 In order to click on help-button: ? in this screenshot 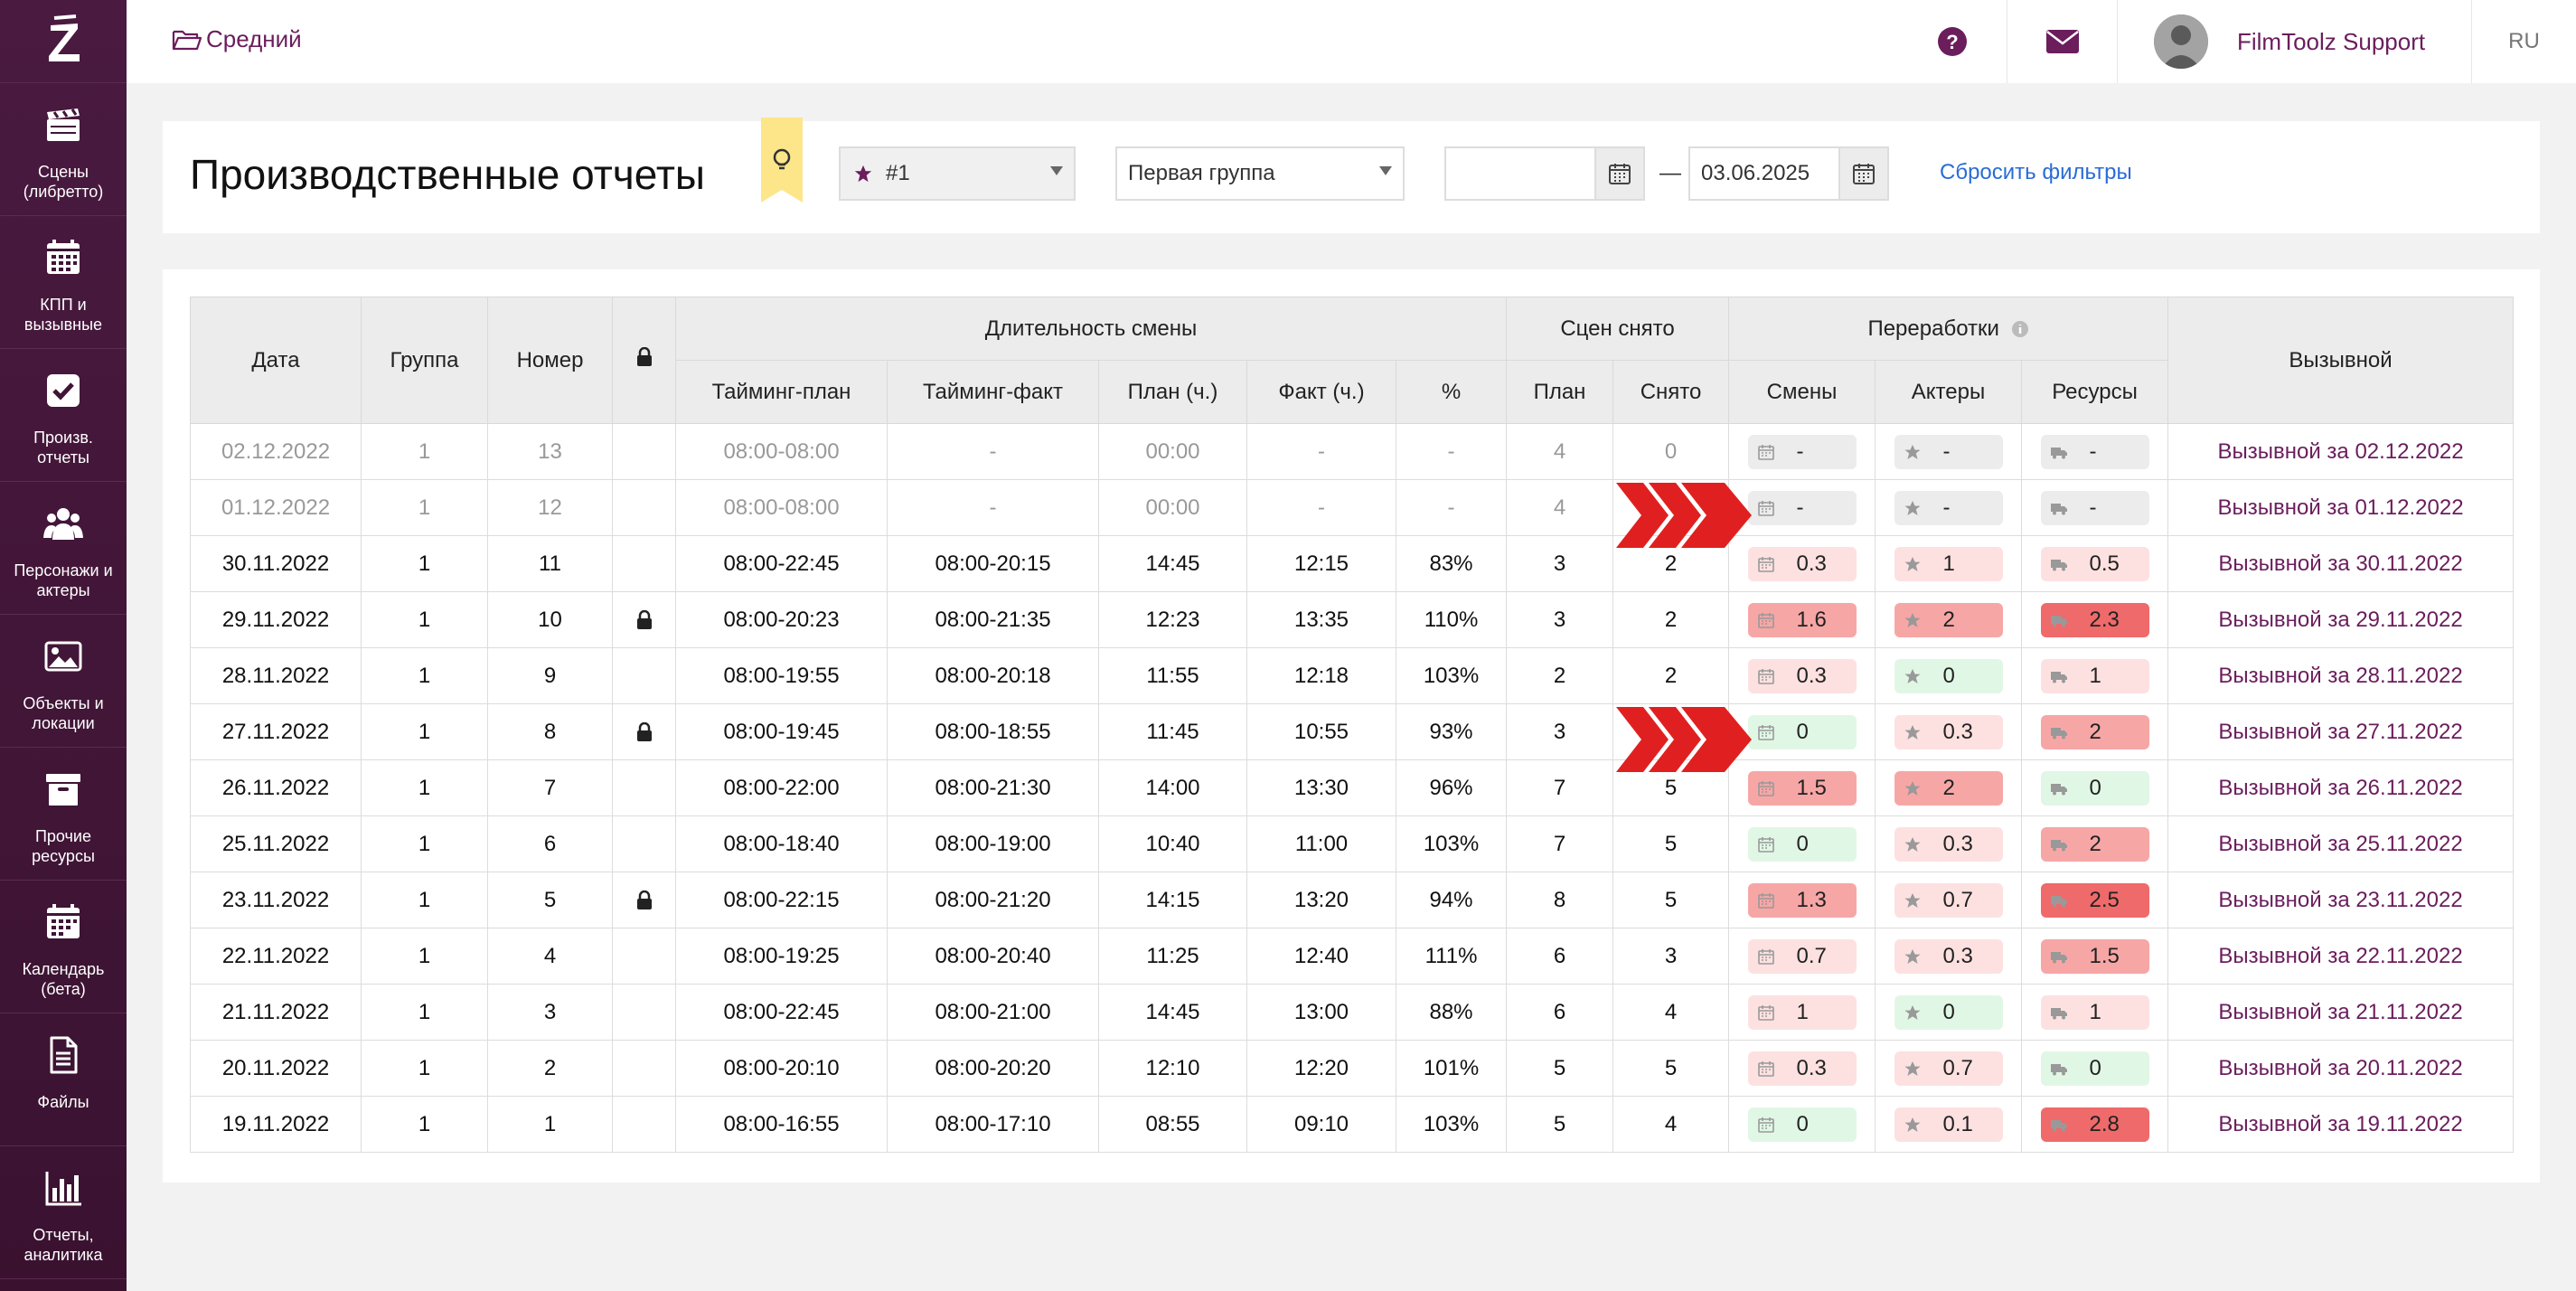, I will do `click(1953, 41)`.